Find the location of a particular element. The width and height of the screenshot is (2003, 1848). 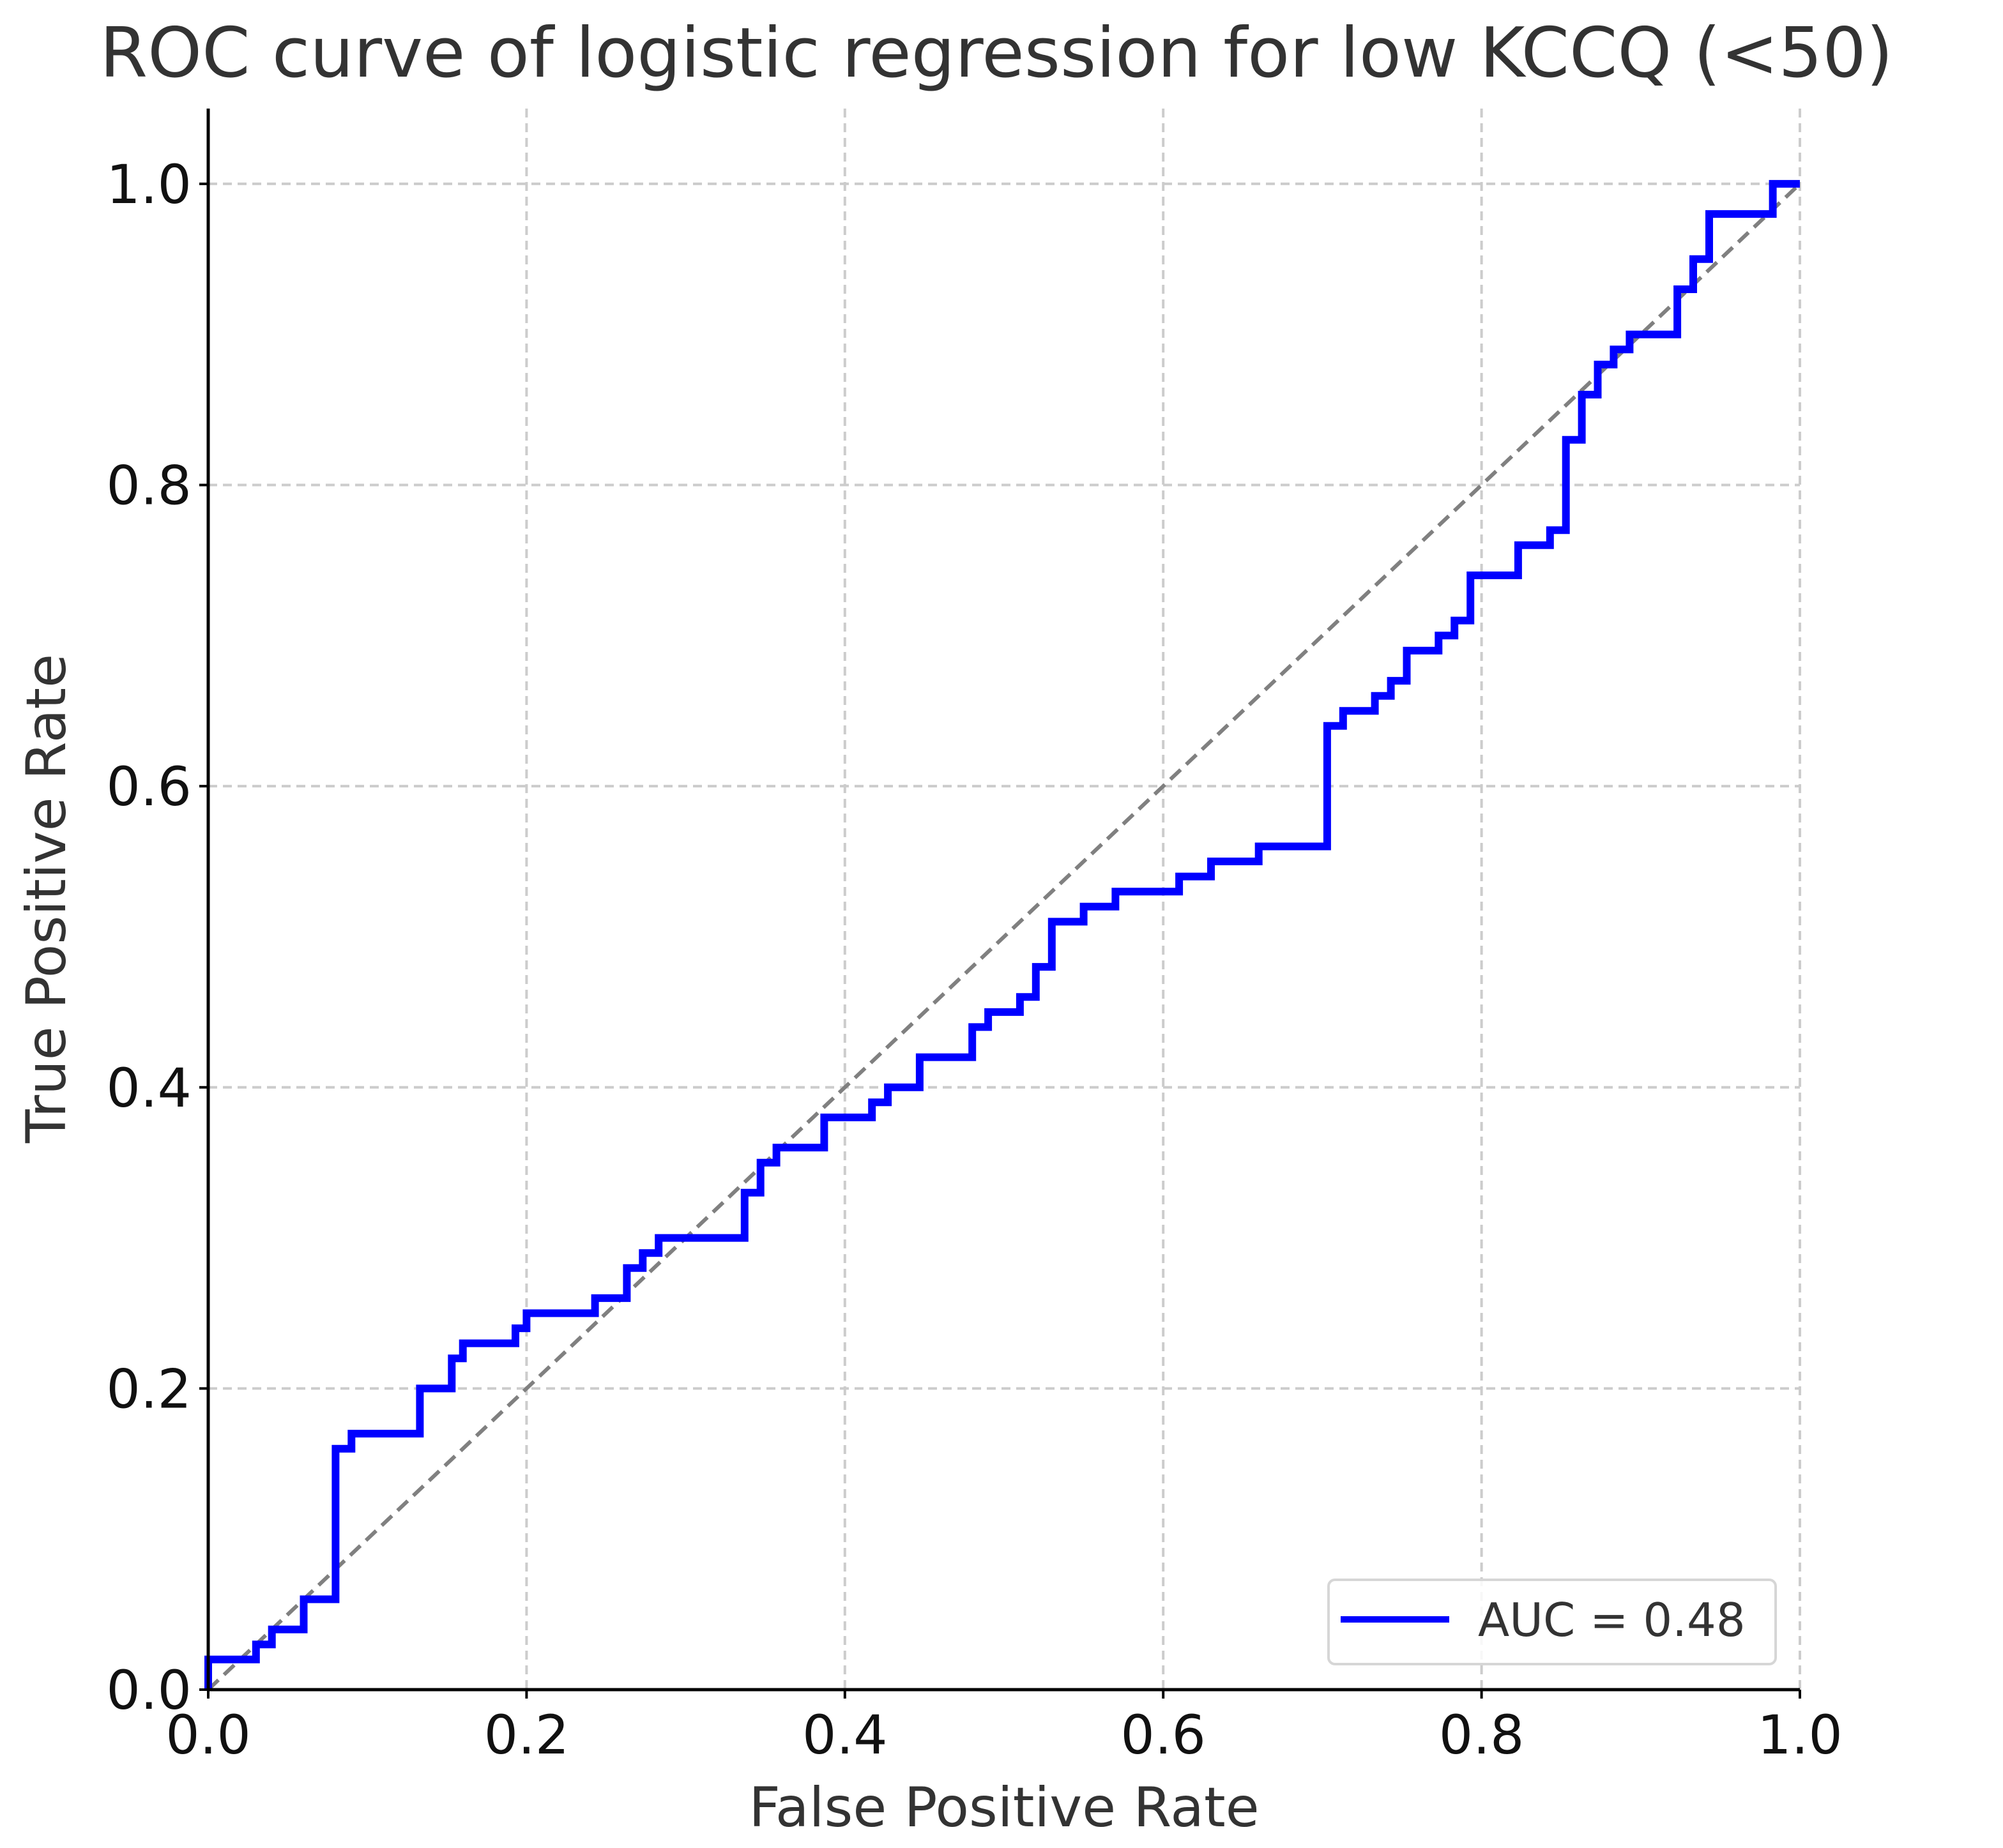

y-tick-label: 0.6 is located at coordinates (149, 786).